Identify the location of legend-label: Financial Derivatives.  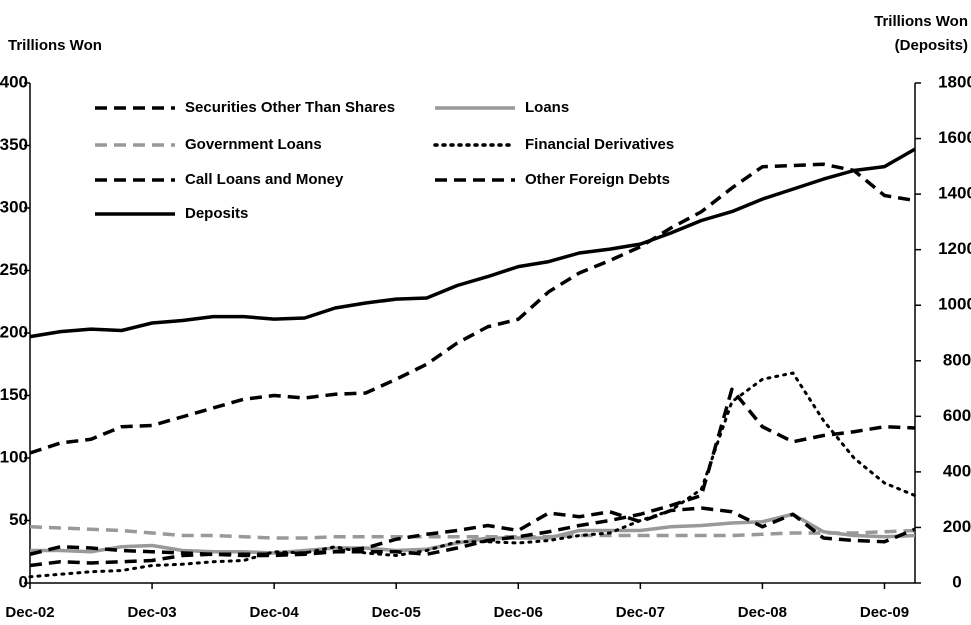
(599, 144).